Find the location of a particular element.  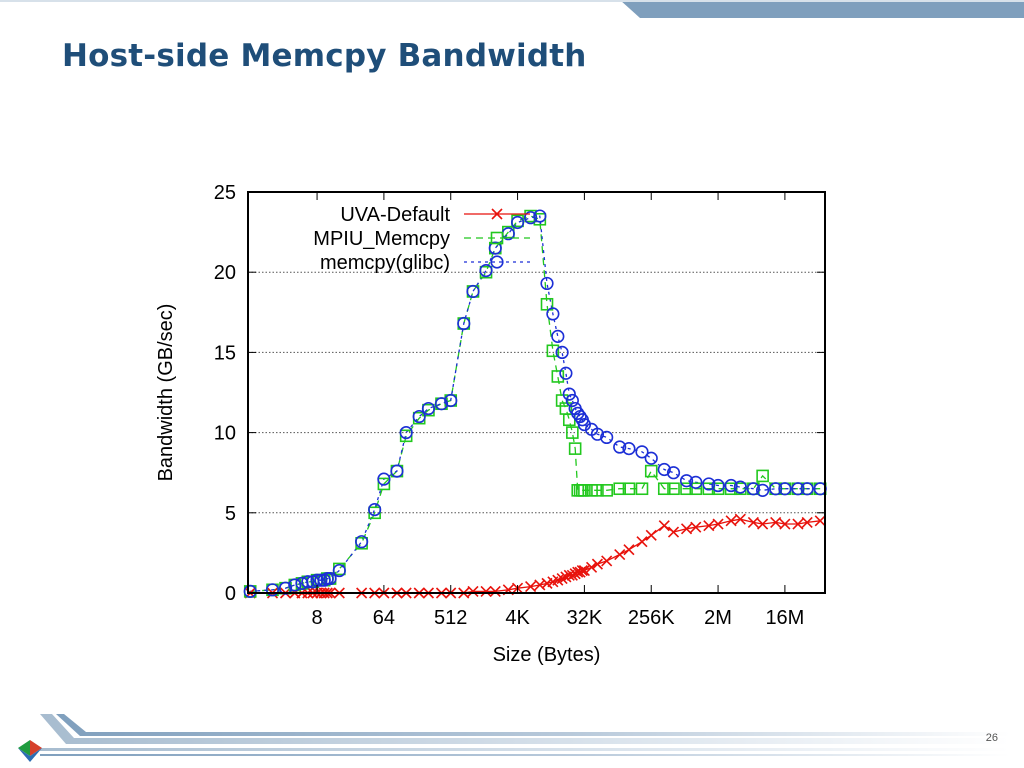

x-tick-label: 64 is located at coordinates (384, 618).